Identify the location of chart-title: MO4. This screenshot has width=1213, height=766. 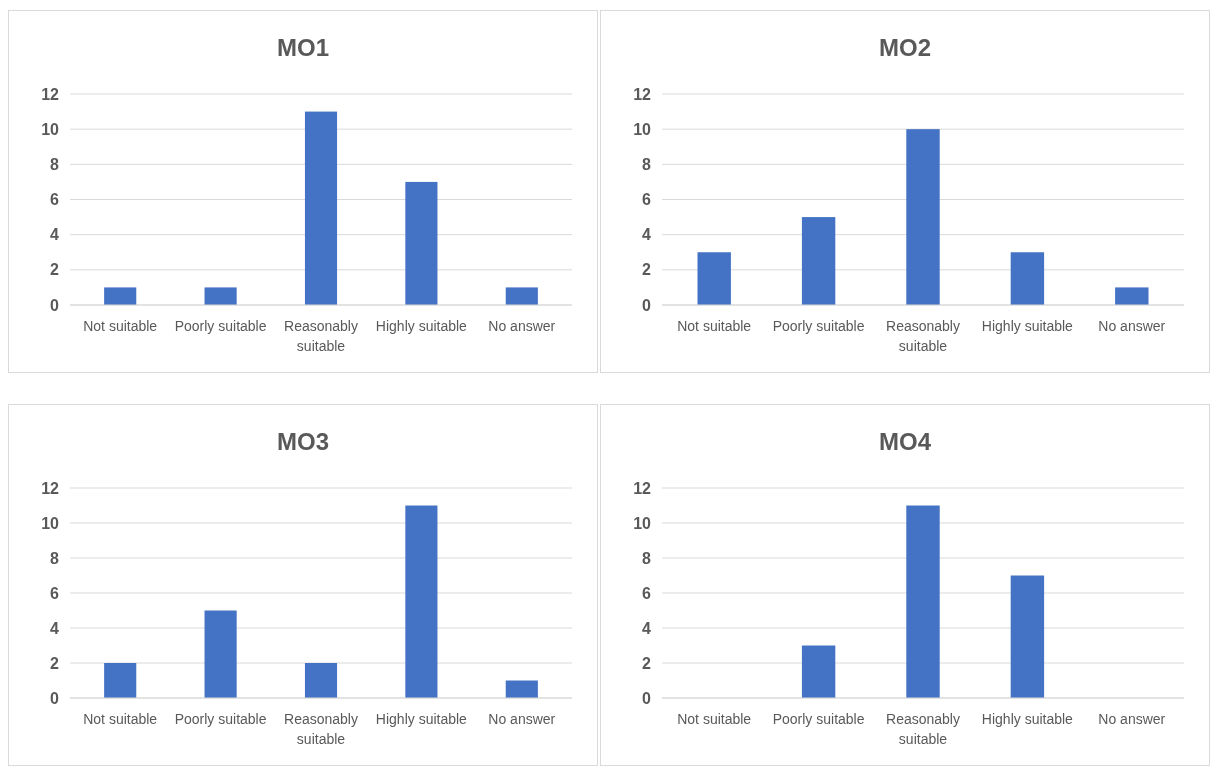
(905, 441).